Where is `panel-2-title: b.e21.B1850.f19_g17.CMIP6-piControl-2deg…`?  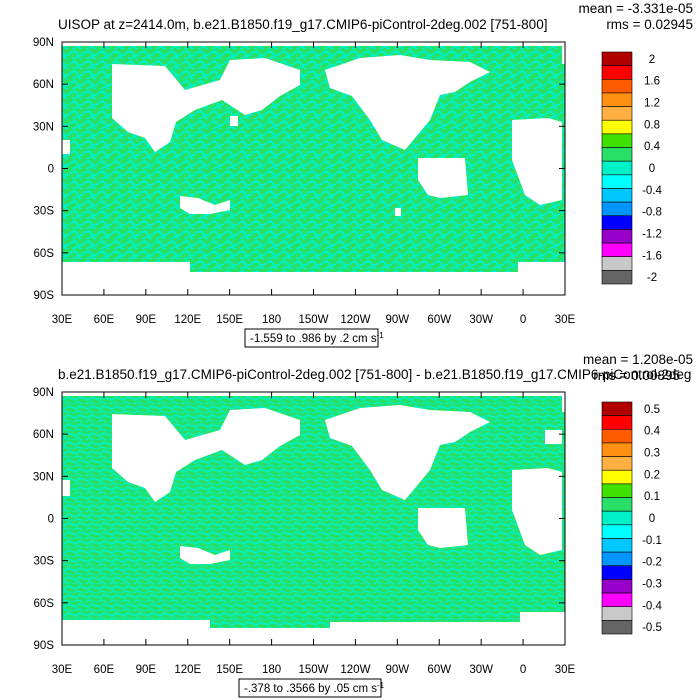 panel-2-title: b.e21.B1850.f19_g17.CMIP6-piControl-2deg… is located at coordinates (374, 374).